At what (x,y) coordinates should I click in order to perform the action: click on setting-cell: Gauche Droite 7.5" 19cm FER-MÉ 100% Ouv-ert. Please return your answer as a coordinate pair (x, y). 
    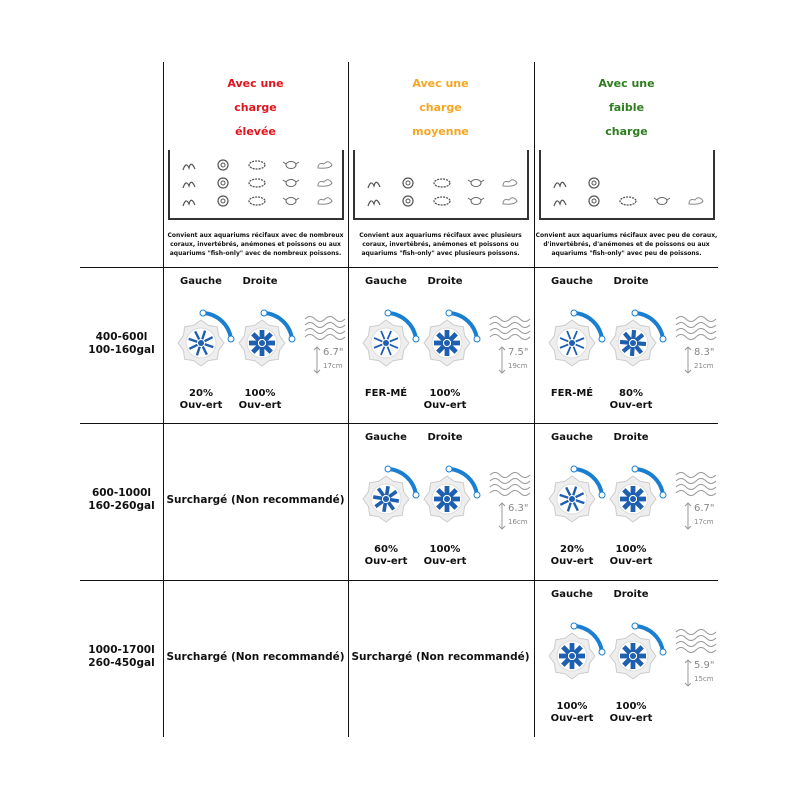
    Looking at the image, I should click on (440, 345).